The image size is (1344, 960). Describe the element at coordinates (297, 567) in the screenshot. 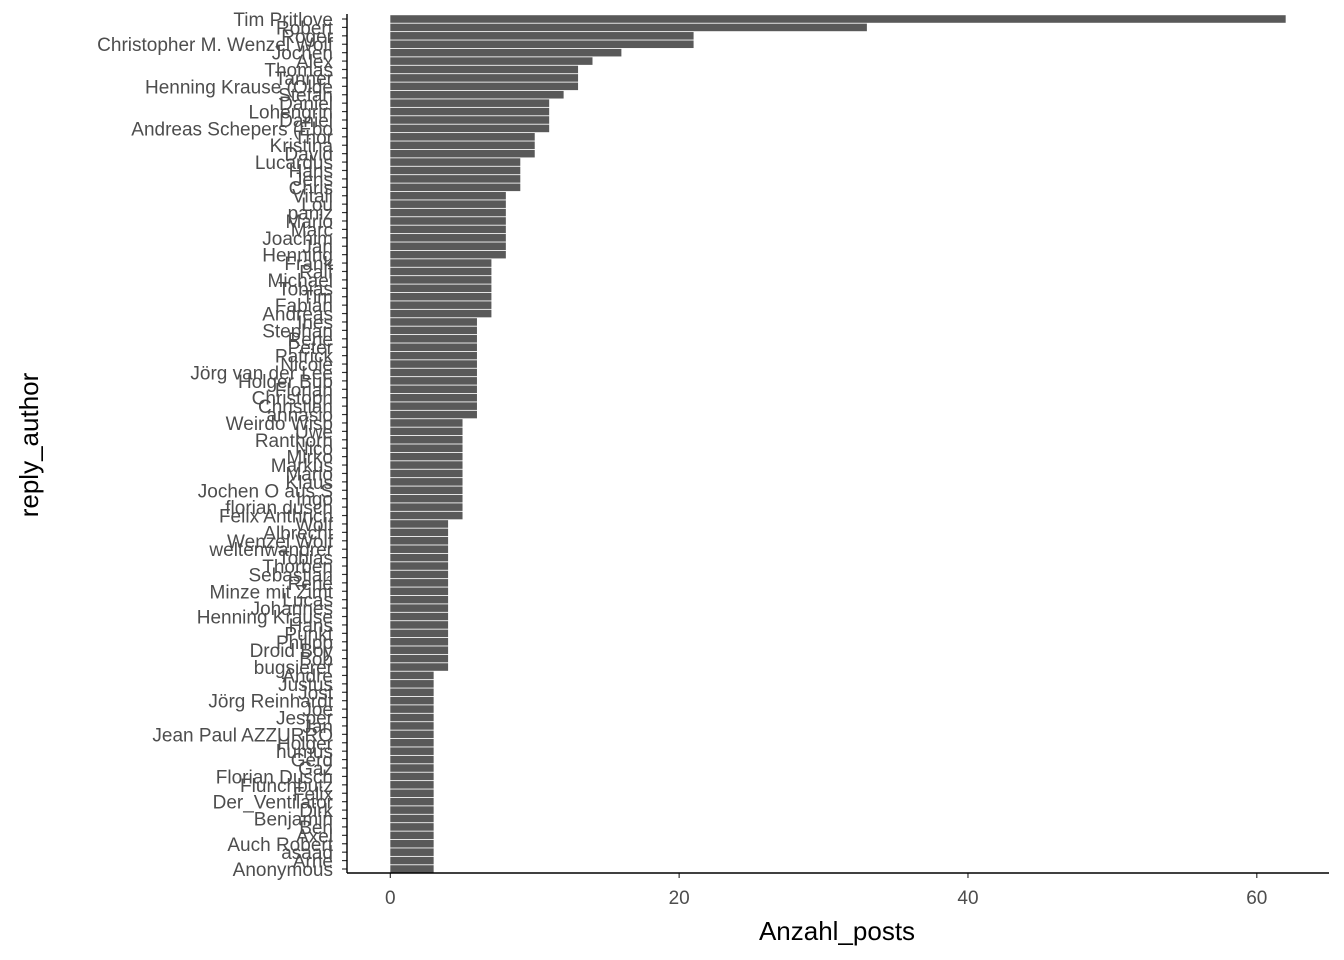

I see `y-tick-label: Thorben` at that location.